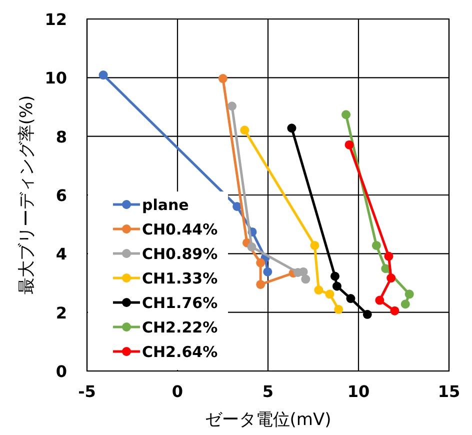 This screenshot has height=435, width=472. Describe the element at coordinates (180, 327) in the screenshot. I see `legend-label: CH2.22%` at that location.